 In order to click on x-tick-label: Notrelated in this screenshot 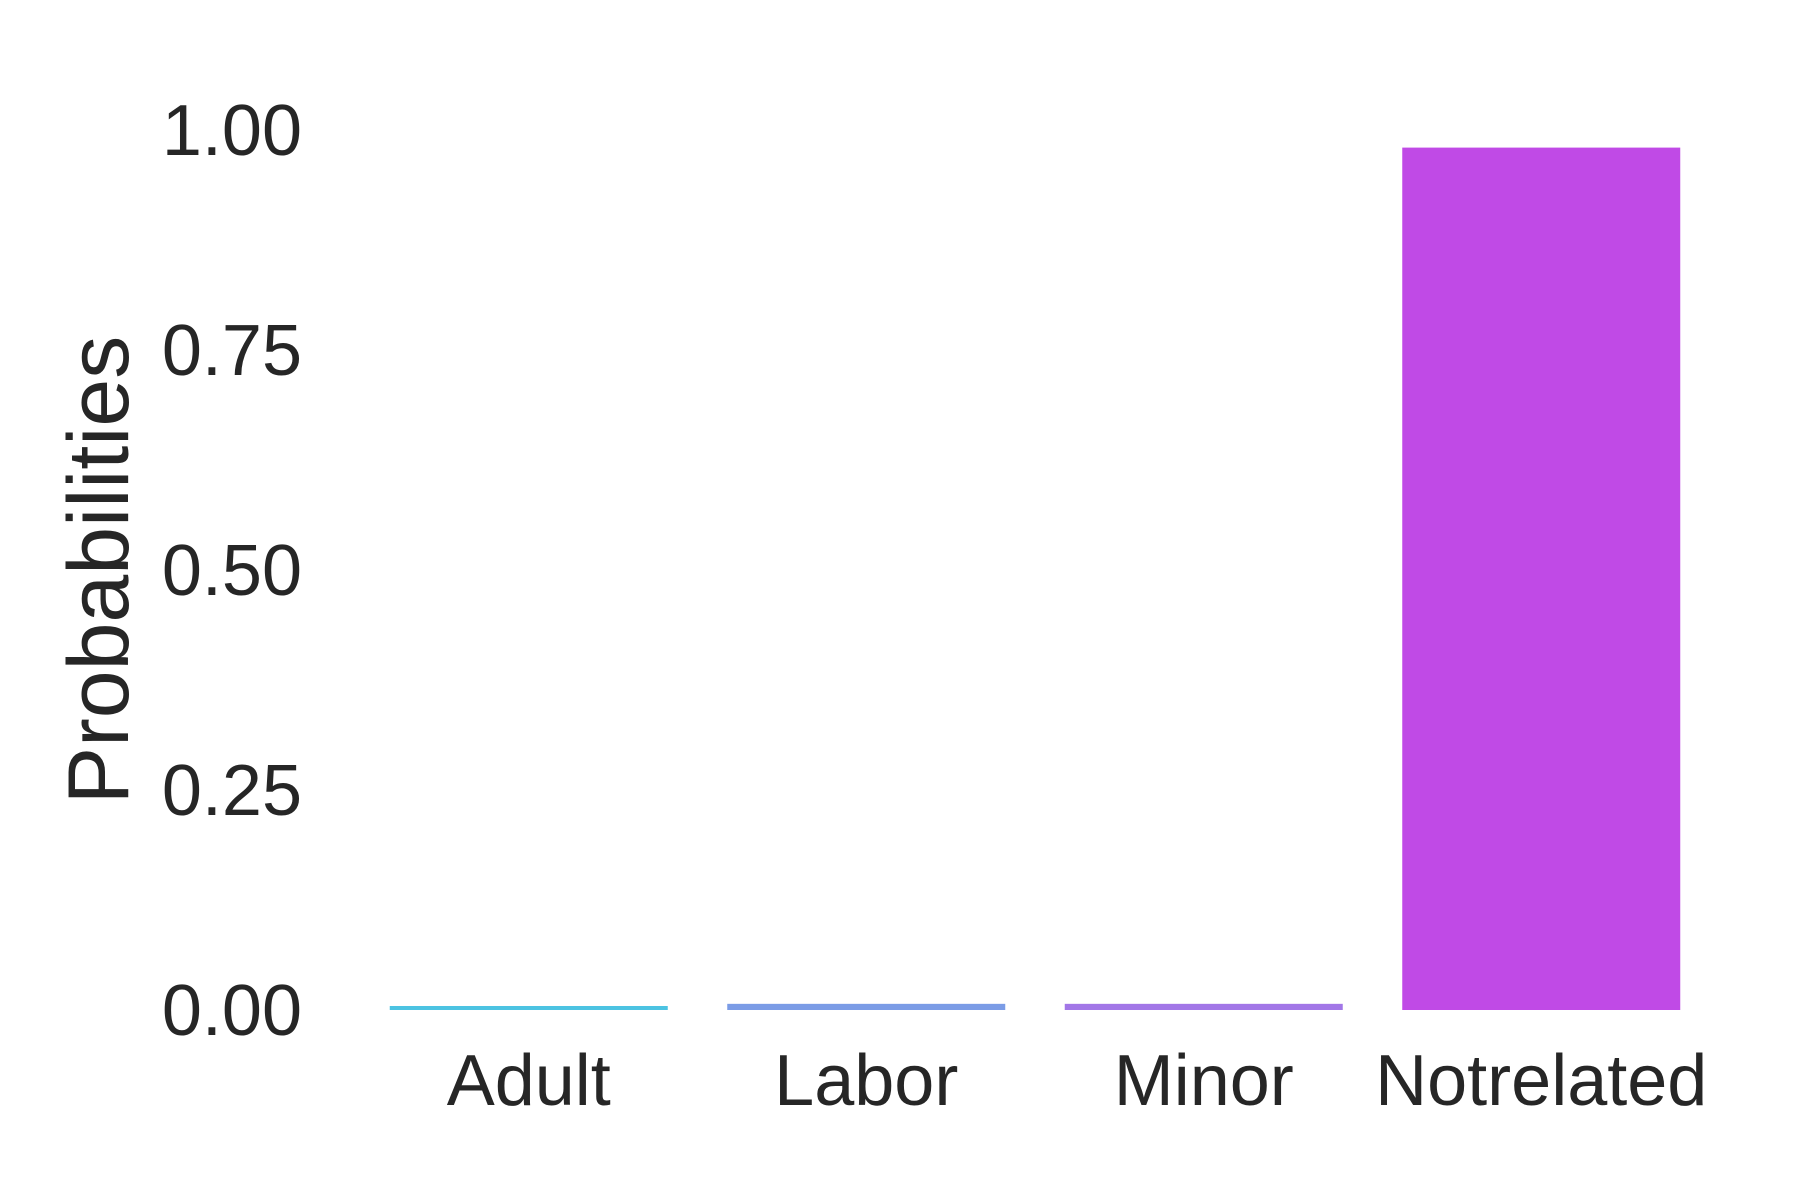, I will do `click(1541, 1081)`.